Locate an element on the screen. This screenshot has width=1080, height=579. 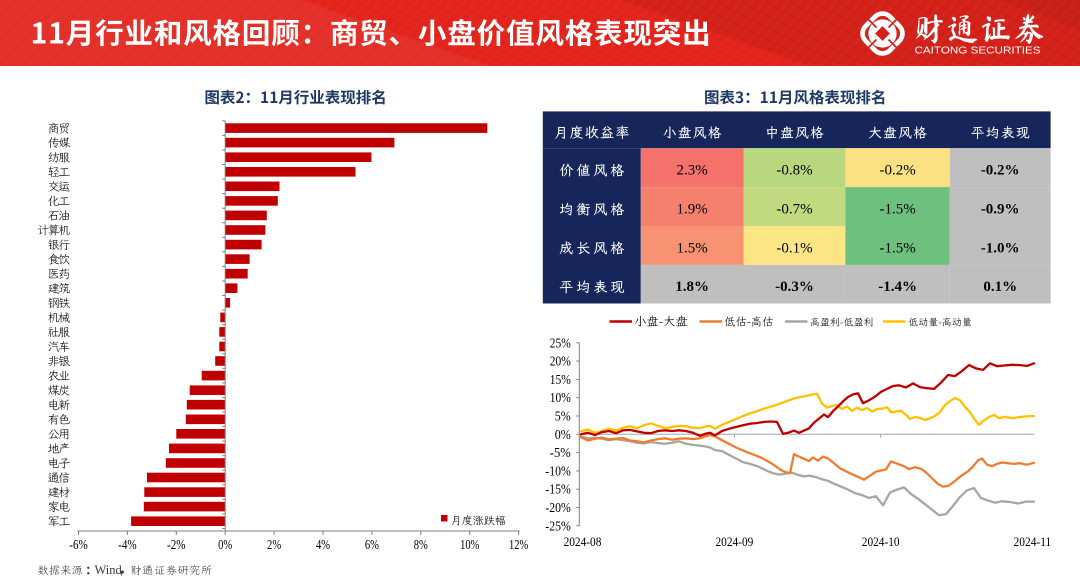
svg-text: -2% is located at coordinates (176, 545).